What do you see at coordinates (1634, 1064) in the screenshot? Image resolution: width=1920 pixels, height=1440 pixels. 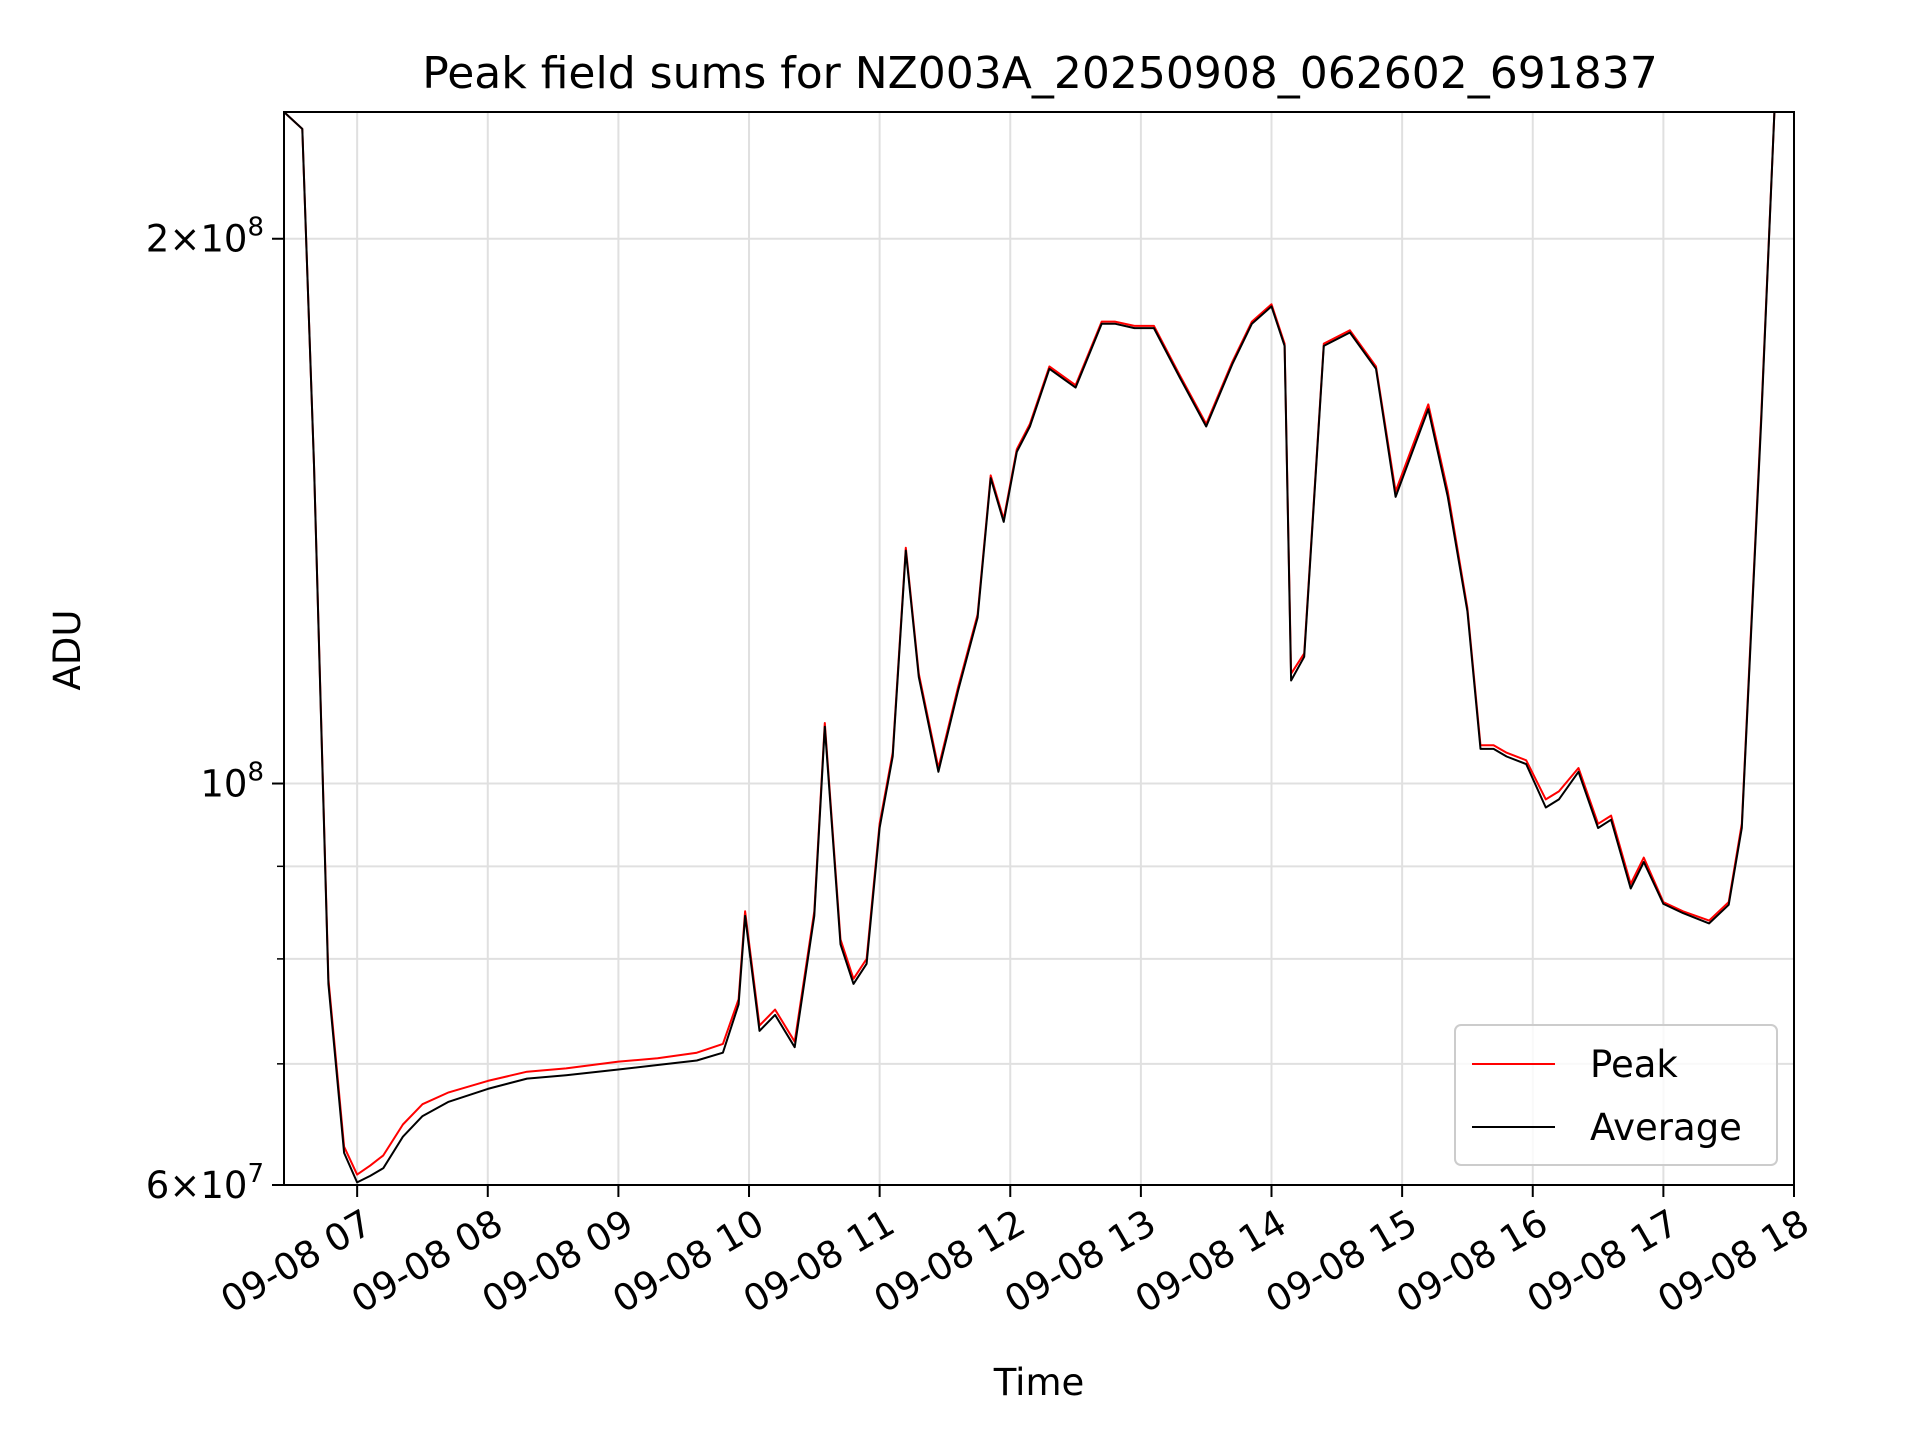 I see `legend-label-peak: Peak` at bounding box center [1634, 1064].